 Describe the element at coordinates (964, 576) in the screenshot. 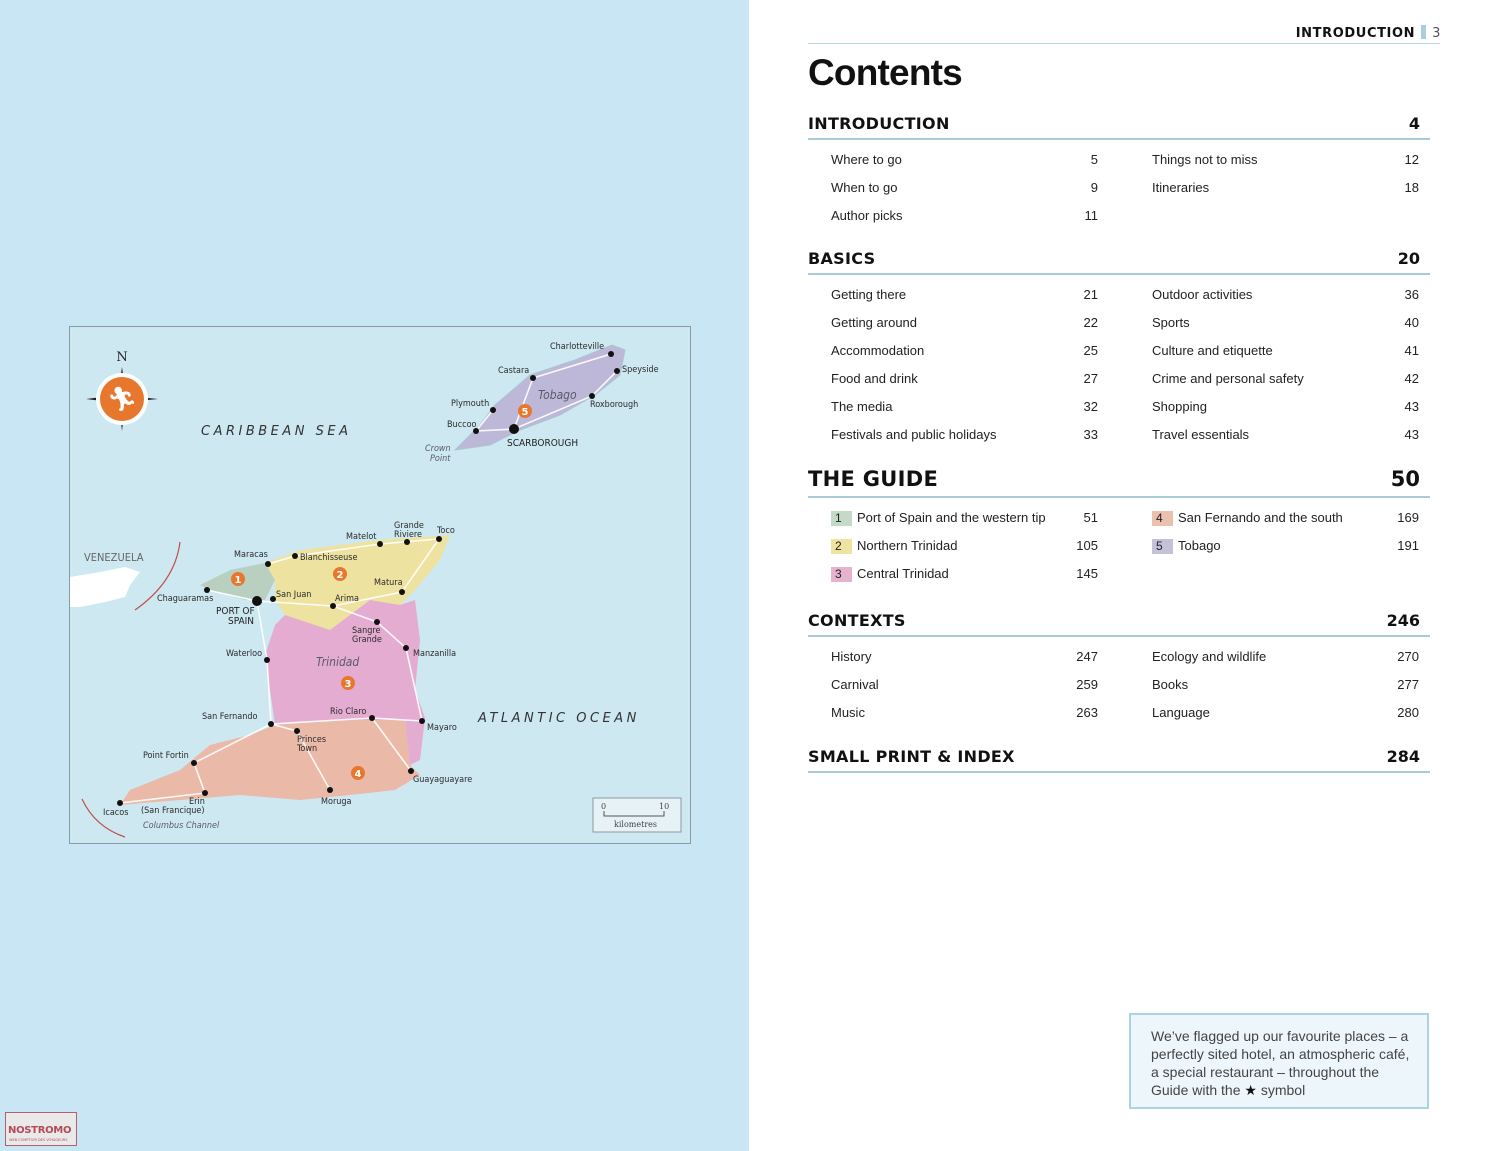

I see `contents-entry: 3 Central Trinidad 145` at that location.